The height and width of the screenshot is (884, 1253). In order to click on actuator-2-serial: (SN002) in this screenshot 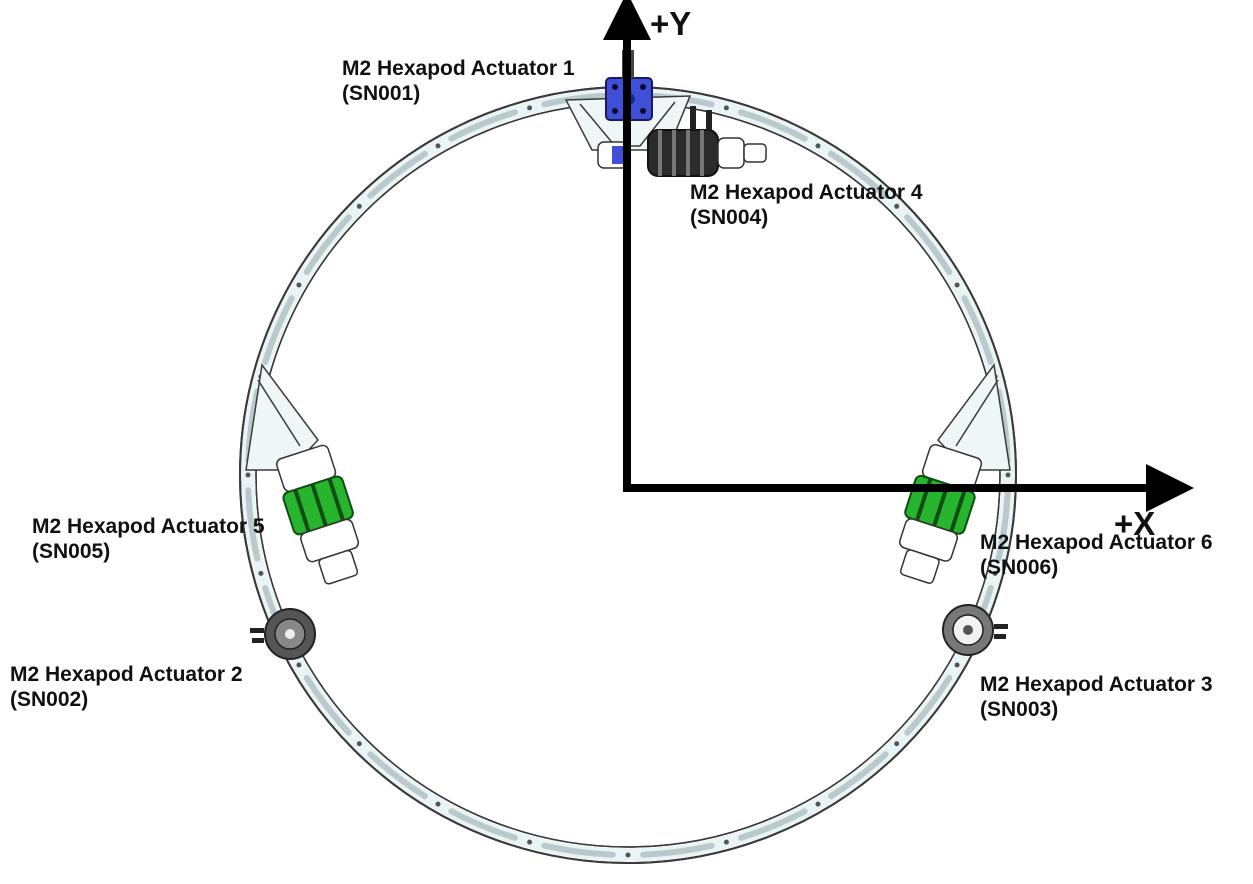, I will do `click(49, 699)`.